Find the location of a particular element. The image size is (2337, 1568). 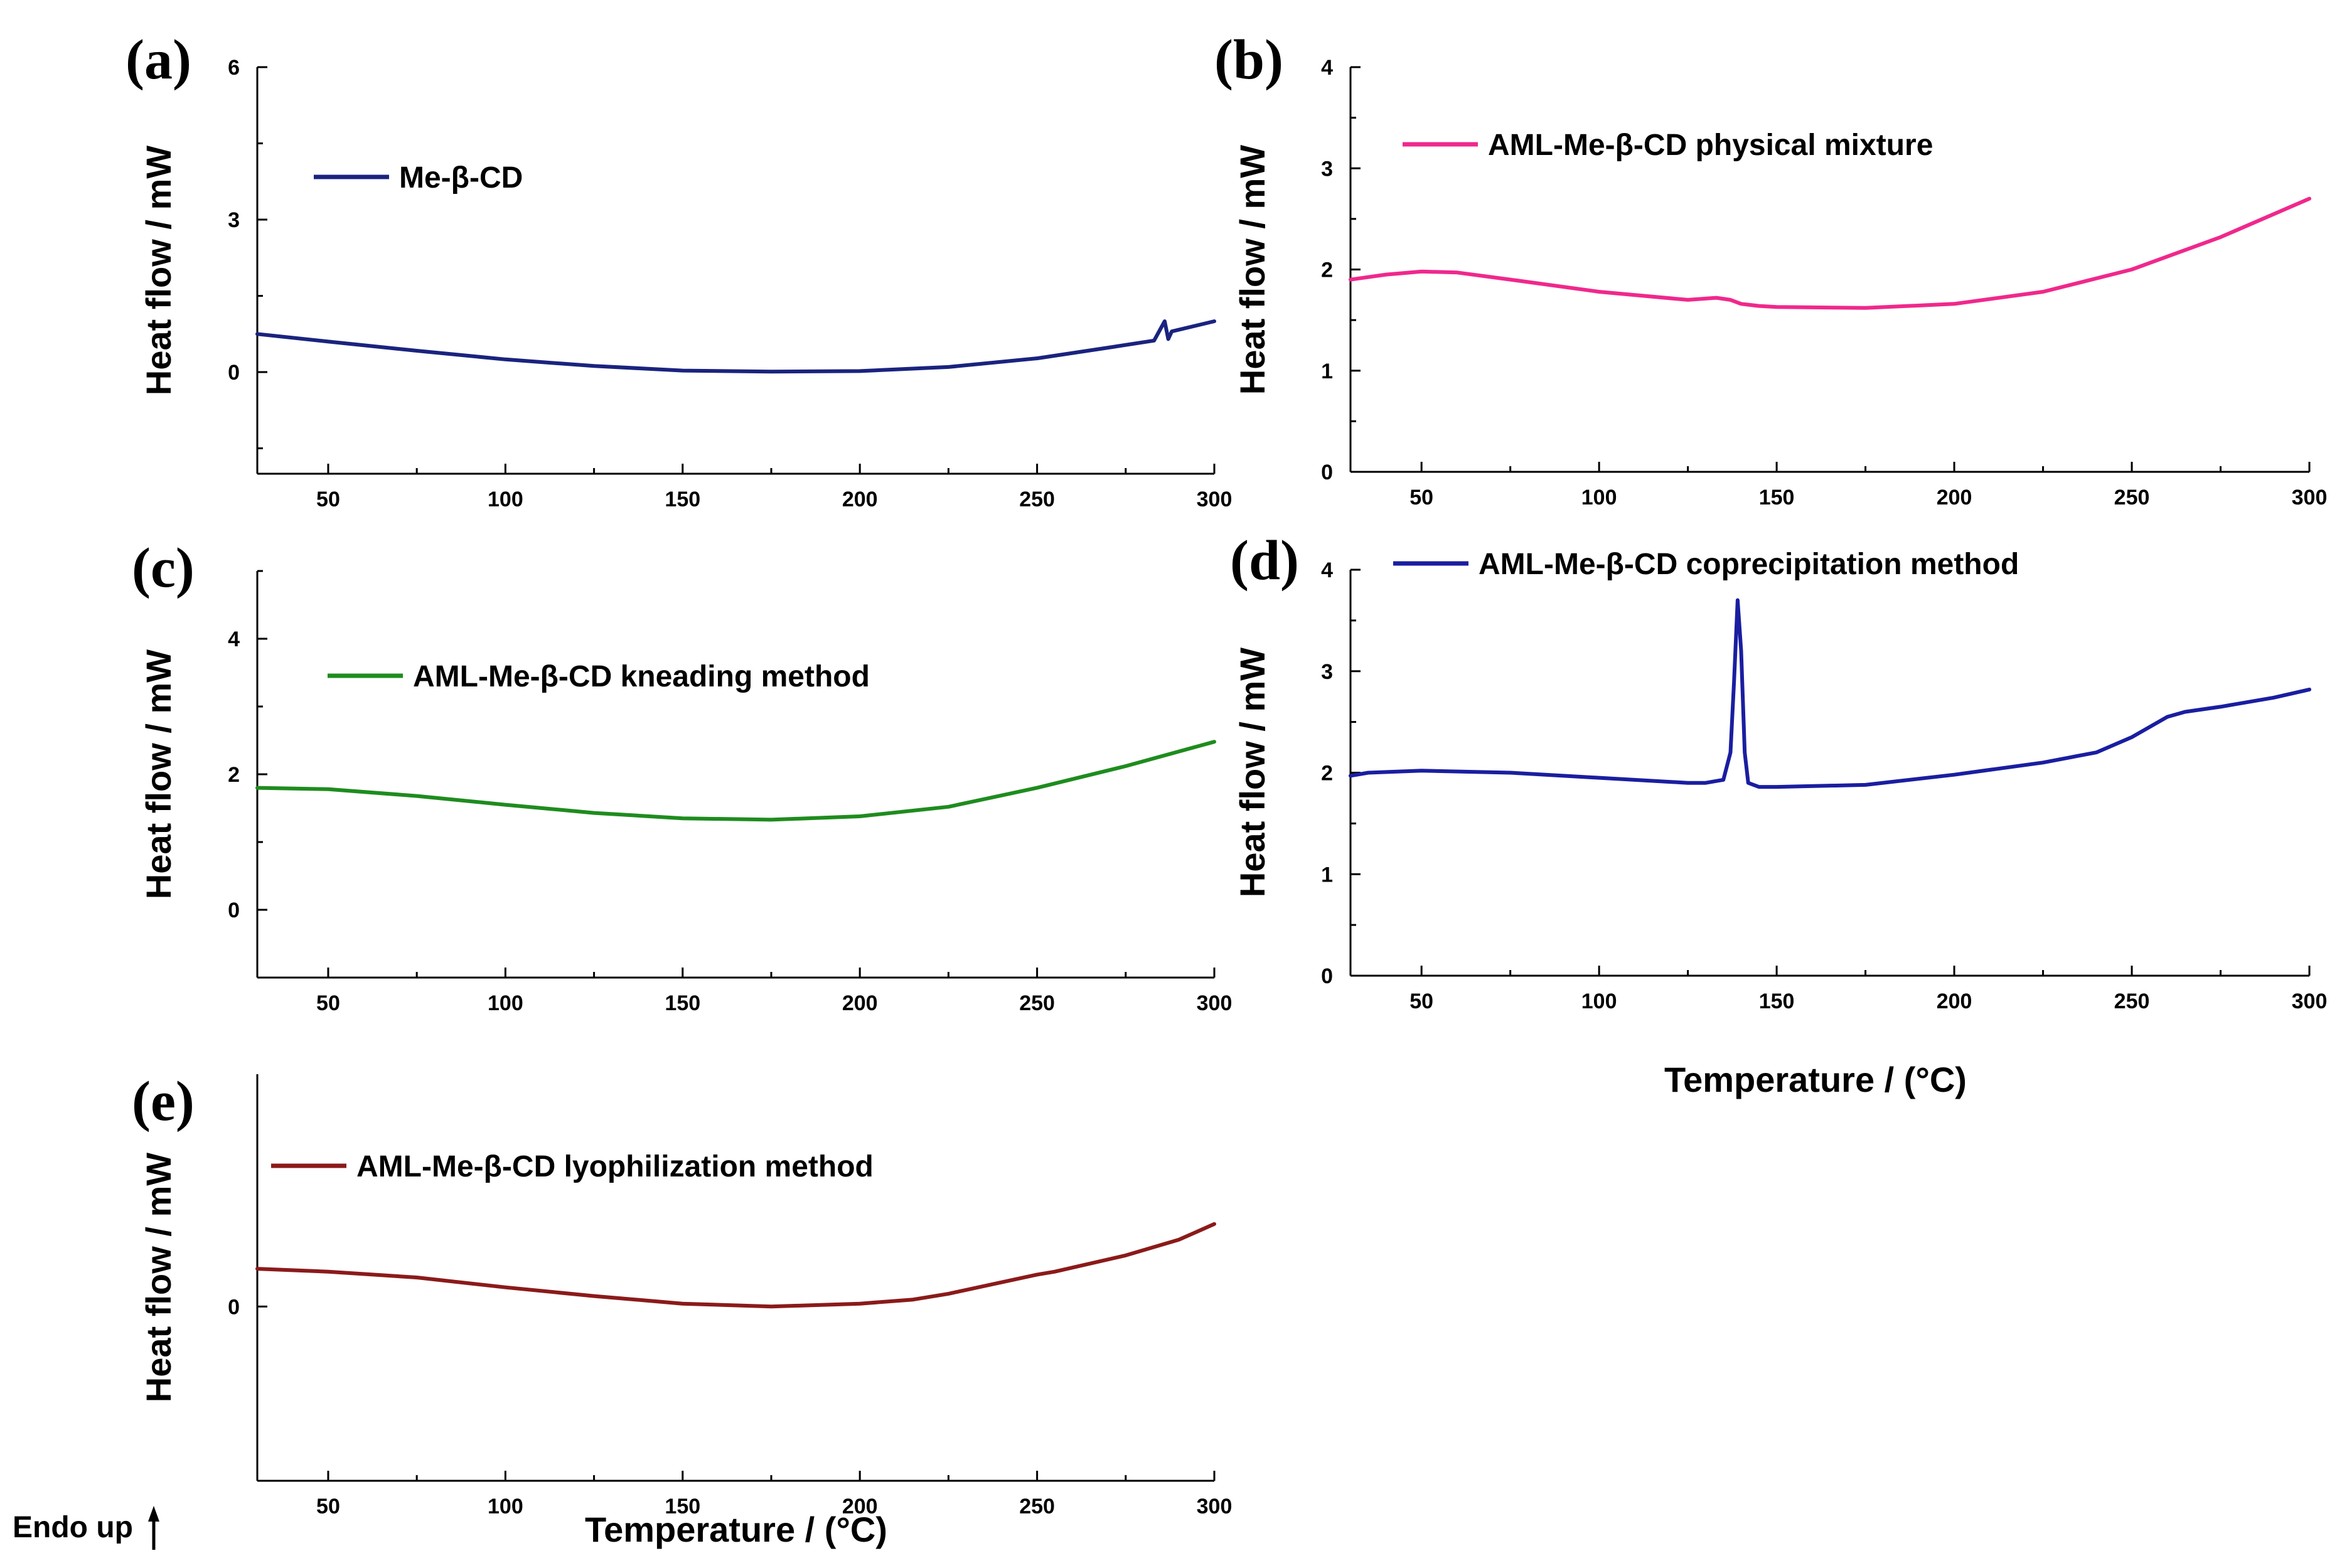

legend: AML-Me-β-CD coprecipitation method is located at coordinates (1706, 564).